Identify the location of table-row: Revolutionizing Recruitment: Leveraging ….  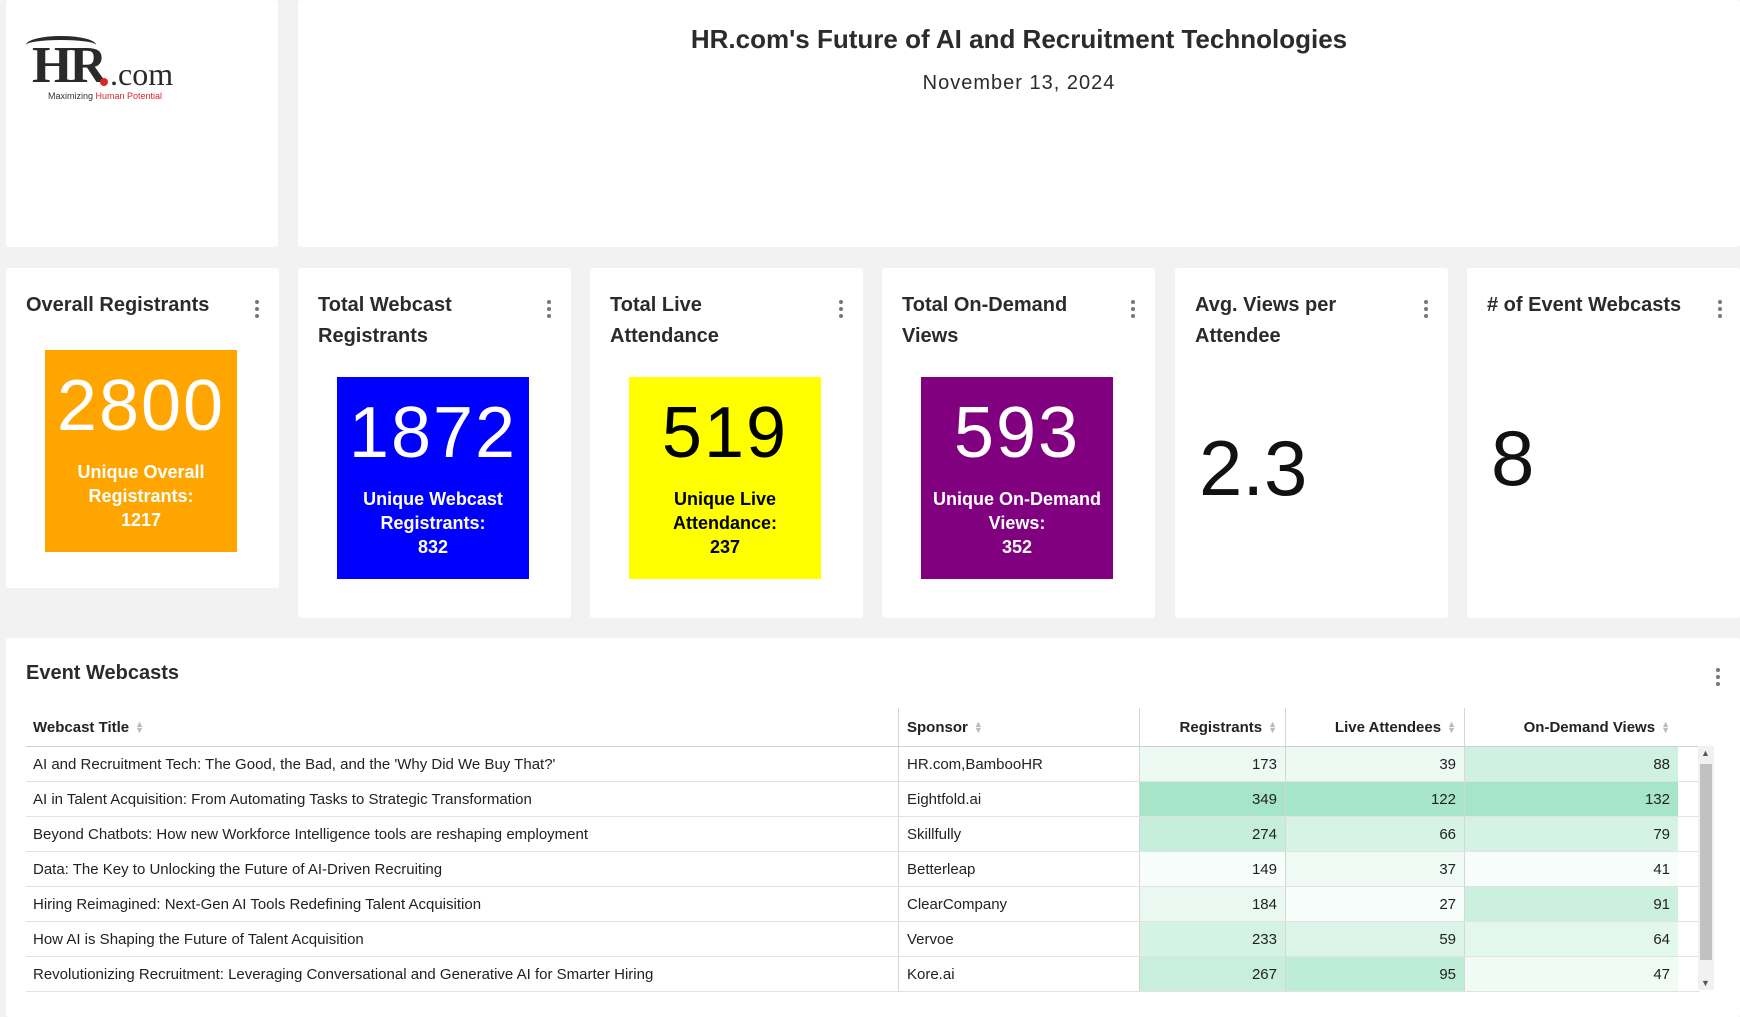
(863, 974).